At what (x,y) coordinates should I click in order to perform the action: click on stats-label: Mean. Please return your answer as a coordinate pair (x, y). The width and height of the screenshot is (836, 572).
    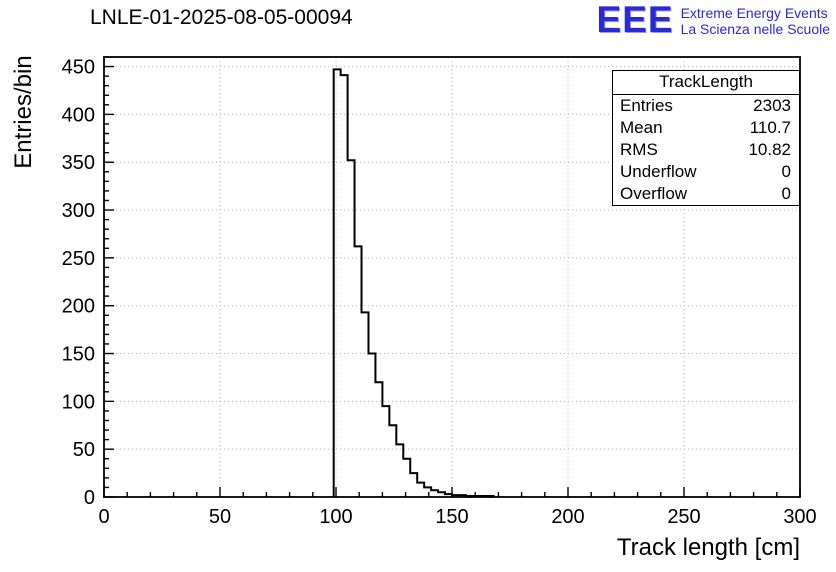
    Looking at the image, I should click on (641, 127).